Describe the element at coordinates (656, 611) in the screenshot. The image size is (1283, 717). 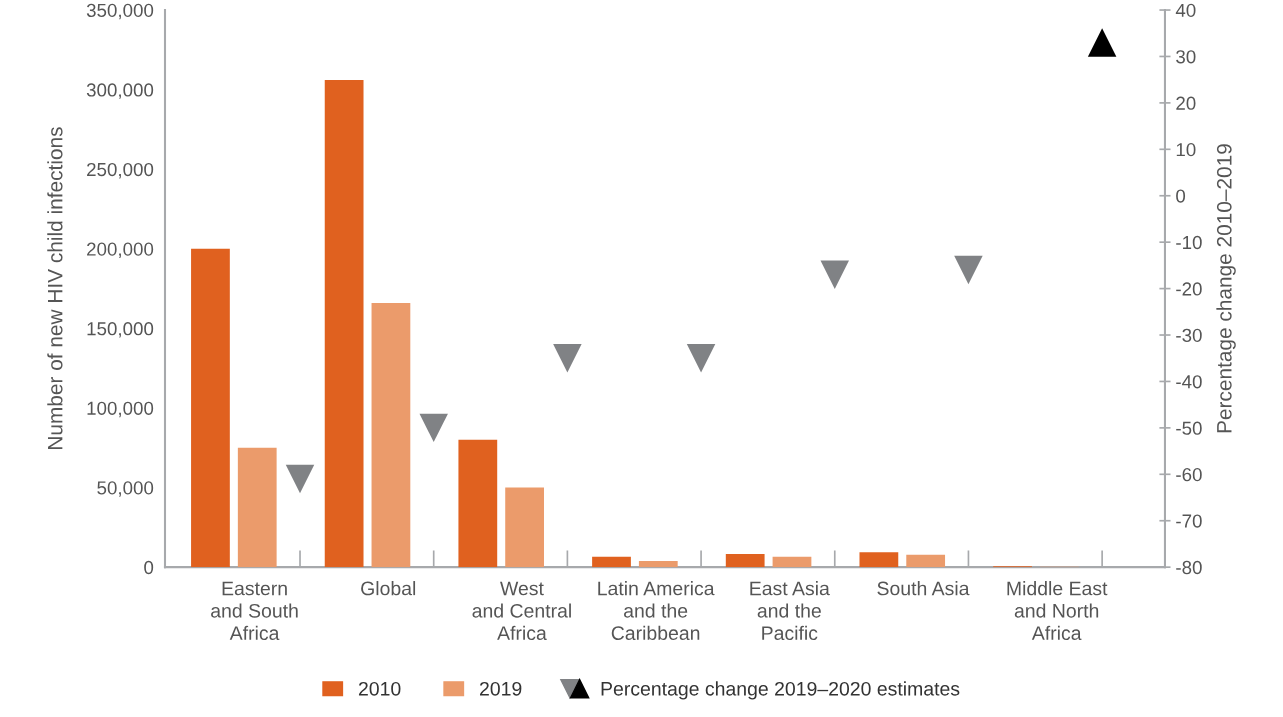
I see `x-tick-label: Latin America and the Caribbean` at that location.